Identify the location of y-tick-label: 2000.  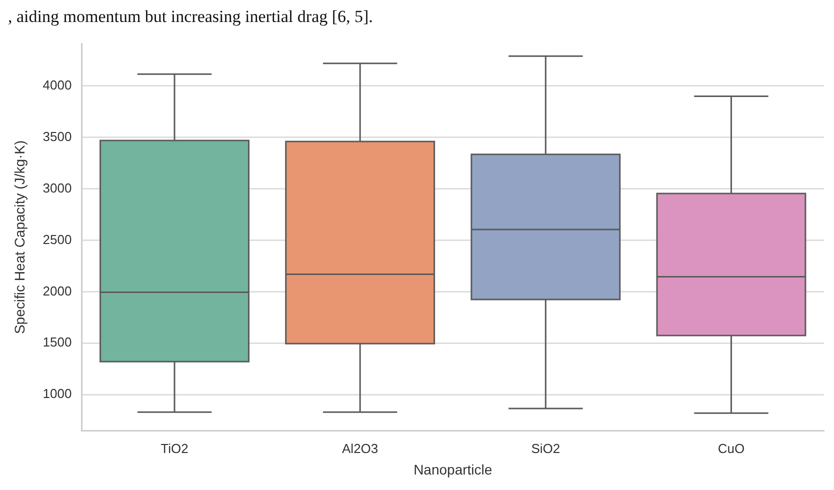
(57, 290).